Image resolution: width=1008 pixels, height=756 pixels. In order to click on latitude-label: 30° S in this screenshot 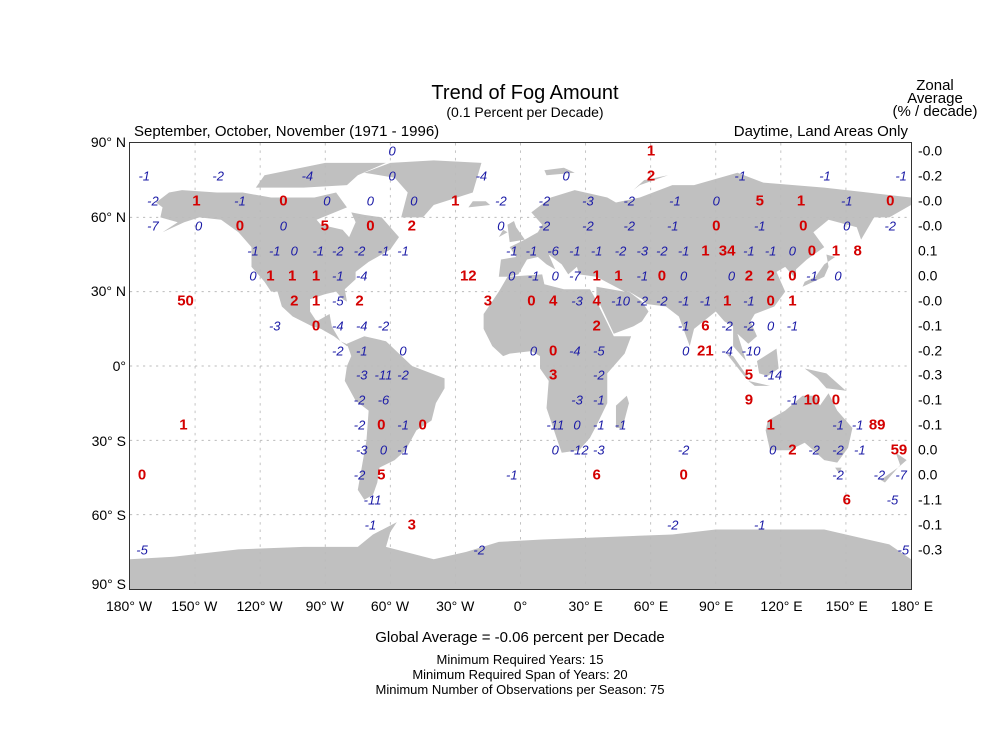, I will do `click(108, 440)`.